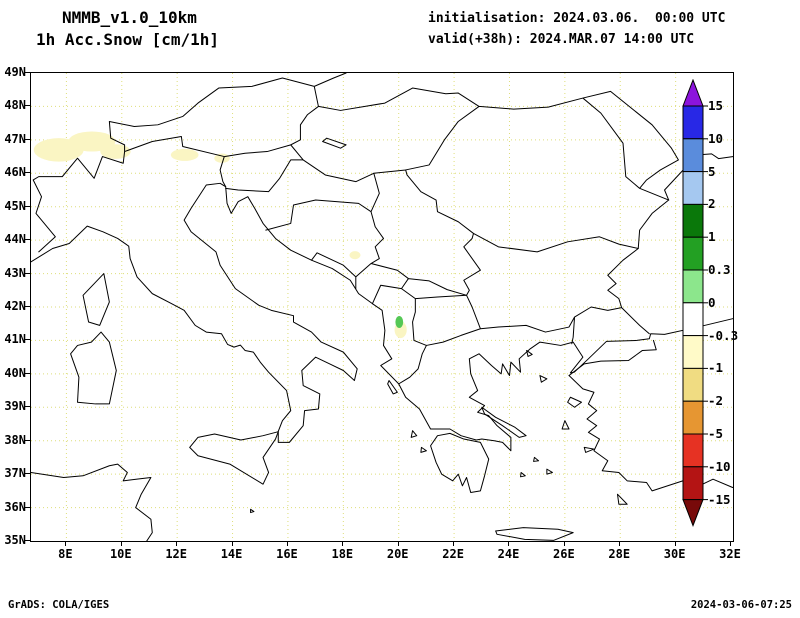  I want to click on lon-label: 22E, so click(453, 554).